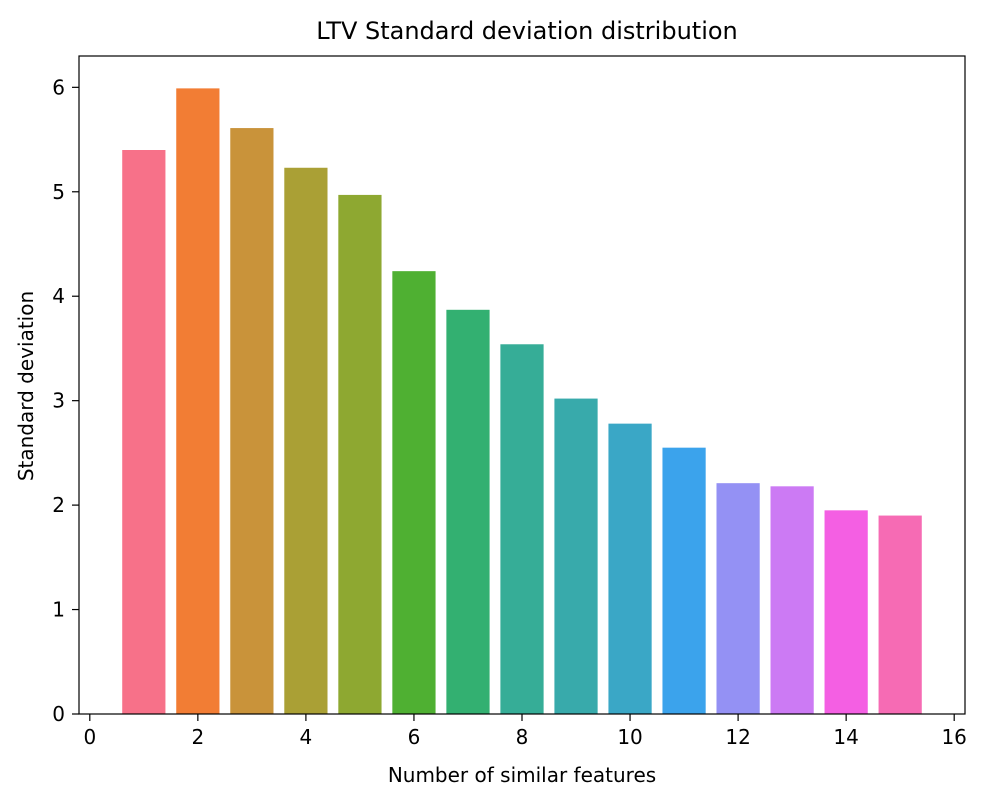 Image resolution: width=996 pixels, height=799 pixels. What do you see at coordinates (58, 192) in the screenshot?
I see `y-tick-label: 5` at bounding box center [58, 192].